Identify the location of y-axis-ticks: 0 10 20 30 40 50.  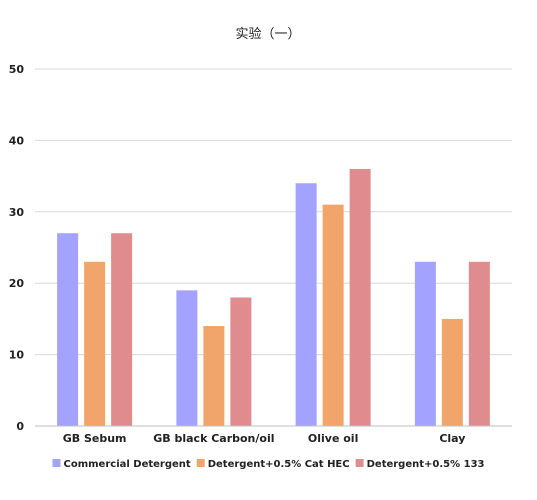
(17, 248).